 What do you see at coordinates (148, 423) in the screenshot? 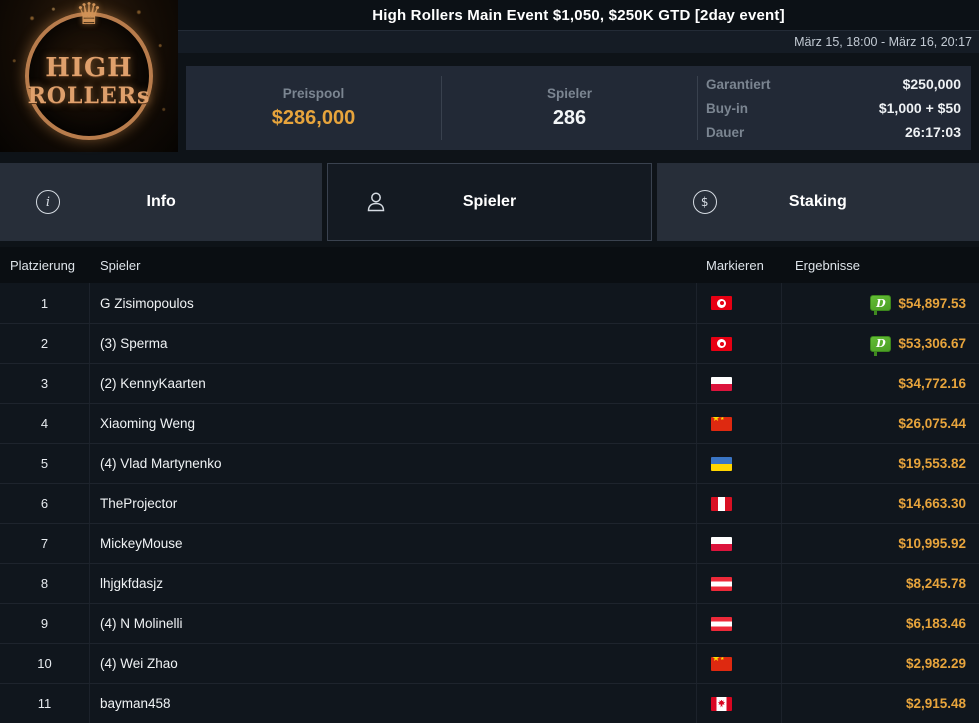
I see `player-name: Xiaoming Weng` at bounding box center [148, 423].